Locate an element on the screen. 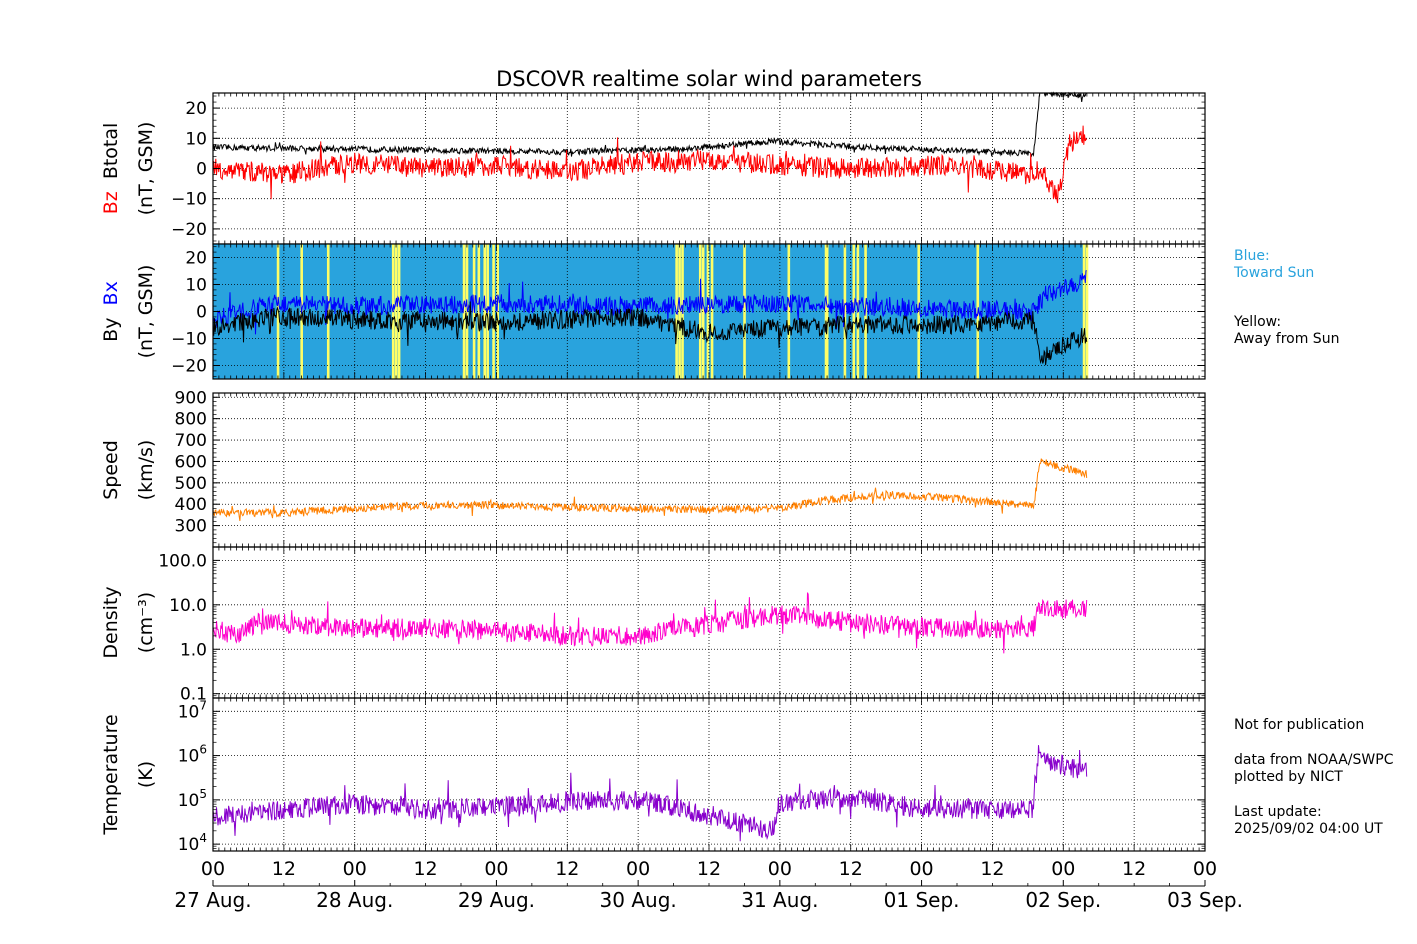 This screenshot has width=1417, height=944. y-tick-label: 10⁴ is located at coordinates (192, 843).